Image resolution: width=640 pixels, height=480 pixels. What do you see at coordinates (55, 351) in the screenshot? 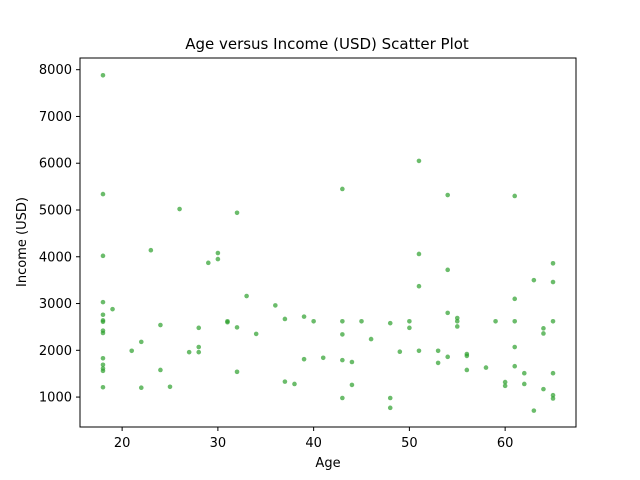
I see `y-tick-label: 2000` at bounding box center [55, 351].